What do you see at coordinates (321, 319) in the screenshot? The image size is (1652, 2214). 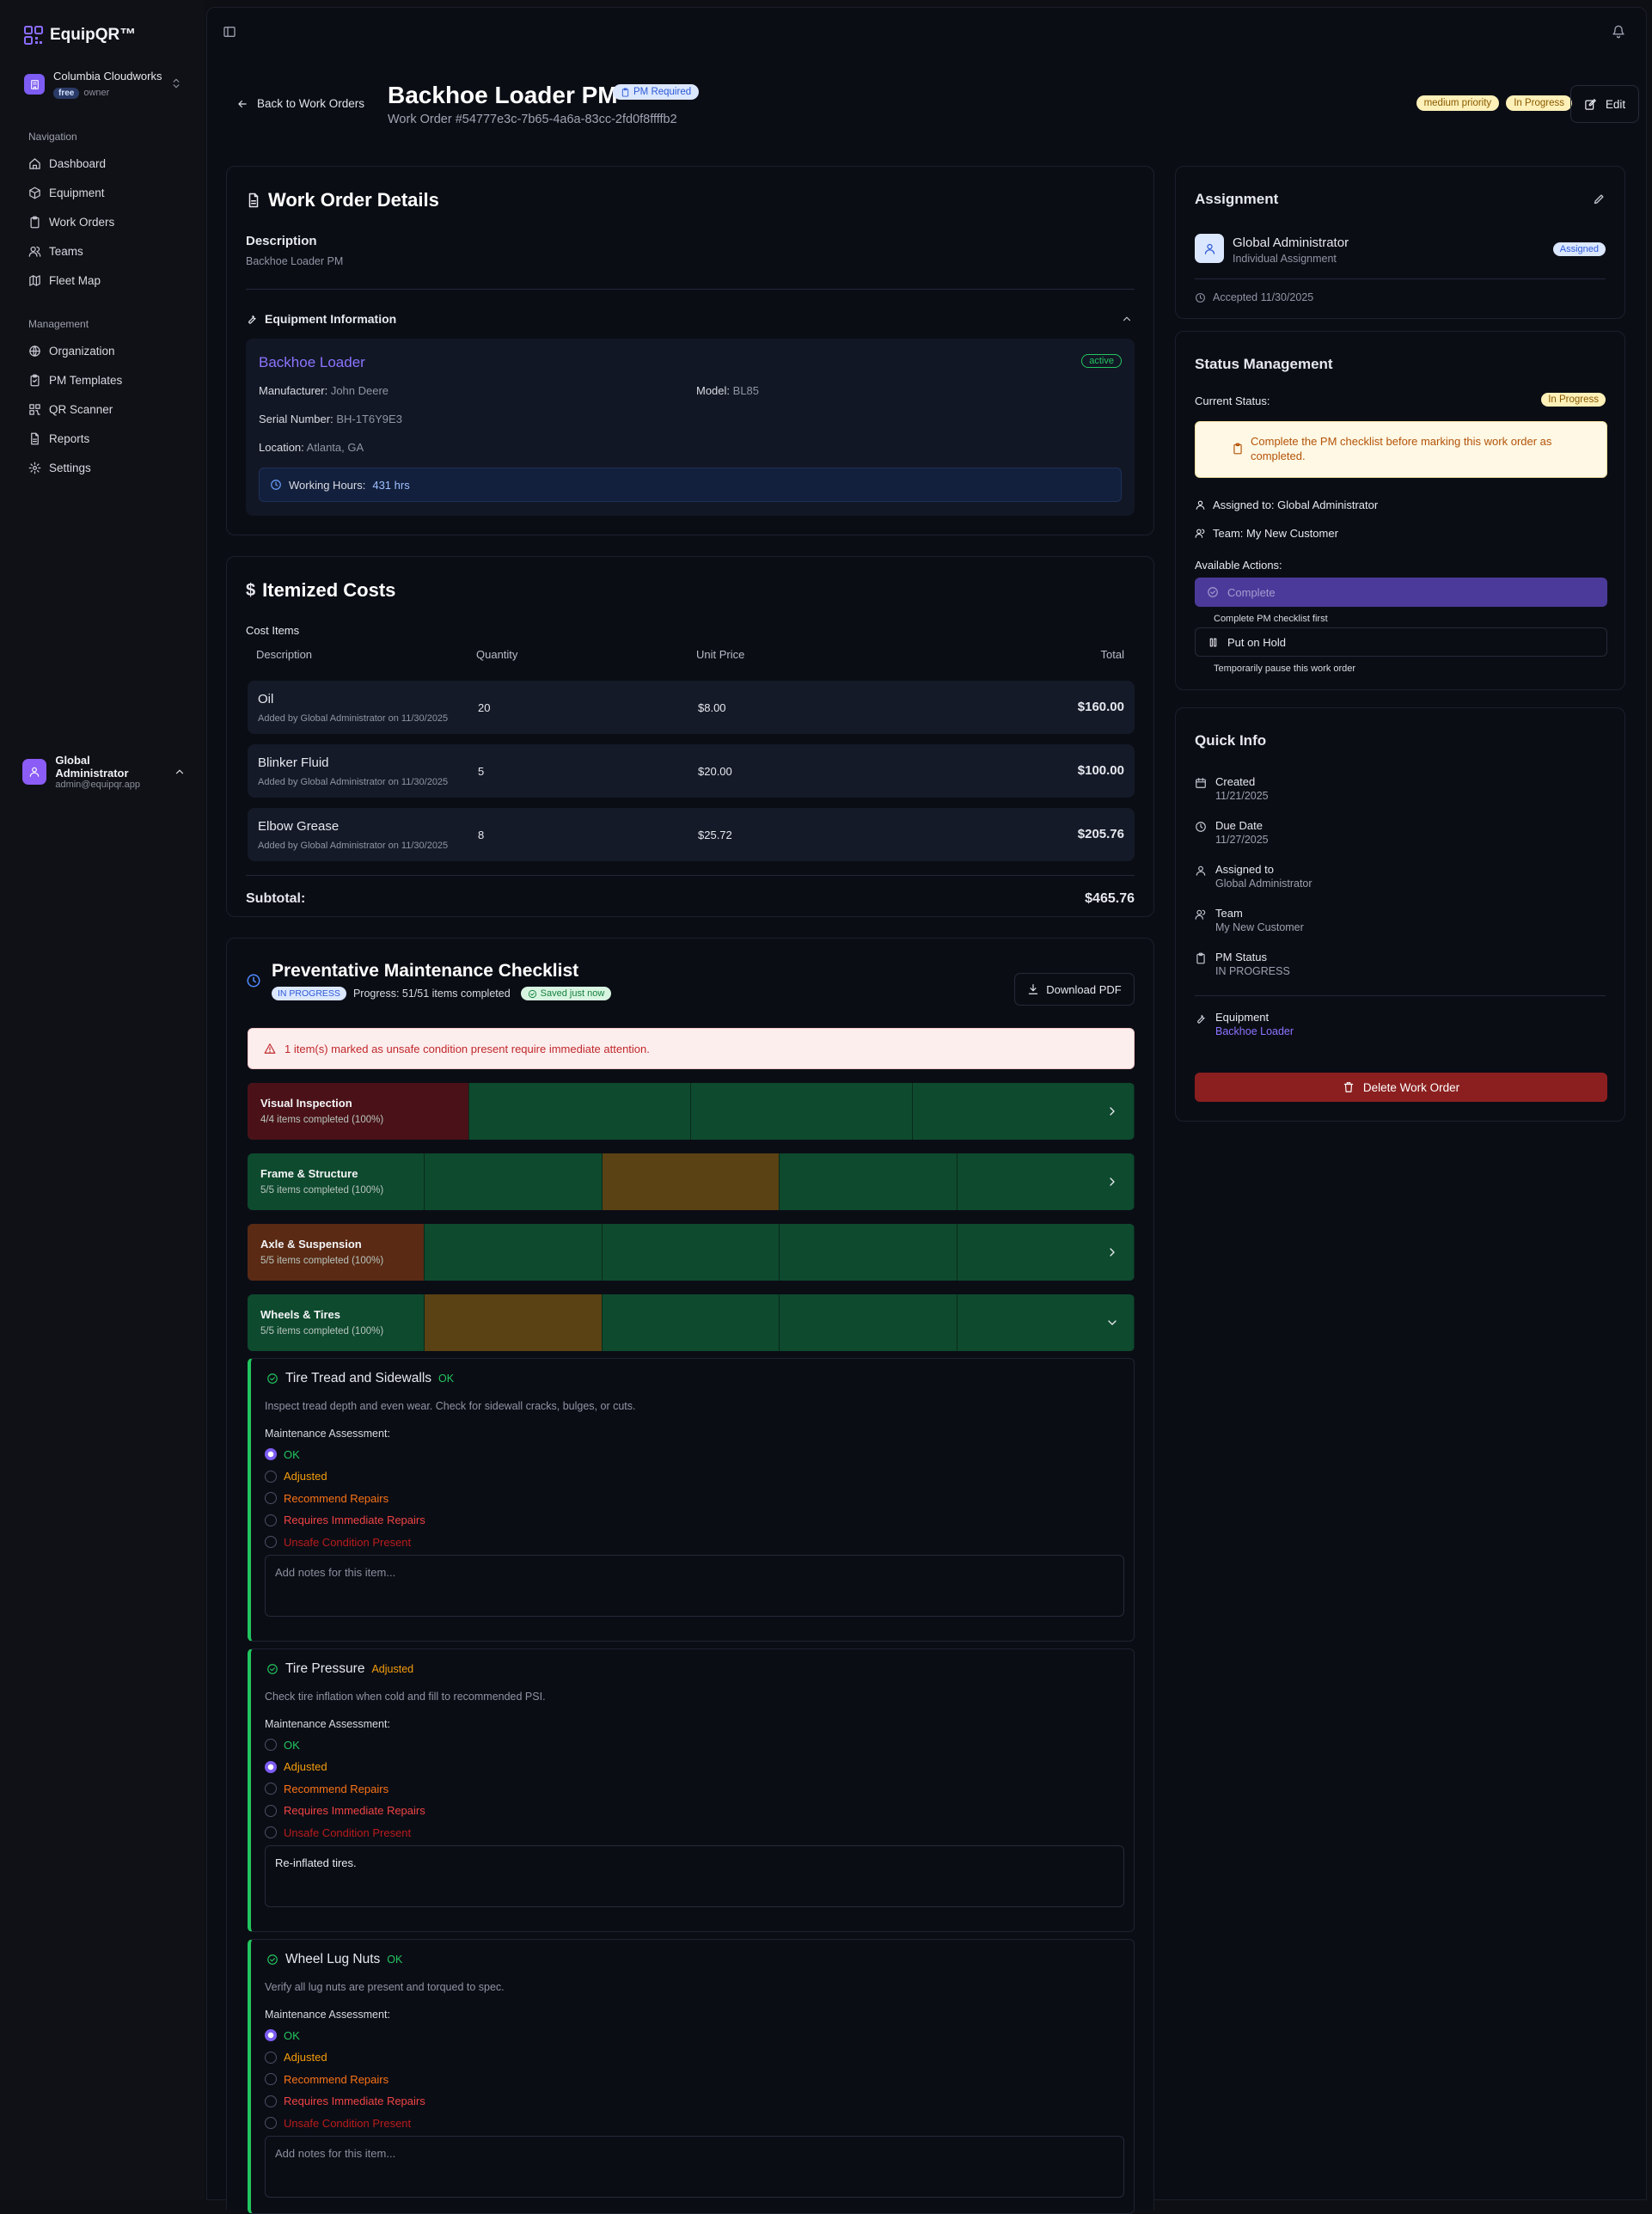 I see `equipment-info-toggle: Equipment Information` at bounding box center [321, 319].